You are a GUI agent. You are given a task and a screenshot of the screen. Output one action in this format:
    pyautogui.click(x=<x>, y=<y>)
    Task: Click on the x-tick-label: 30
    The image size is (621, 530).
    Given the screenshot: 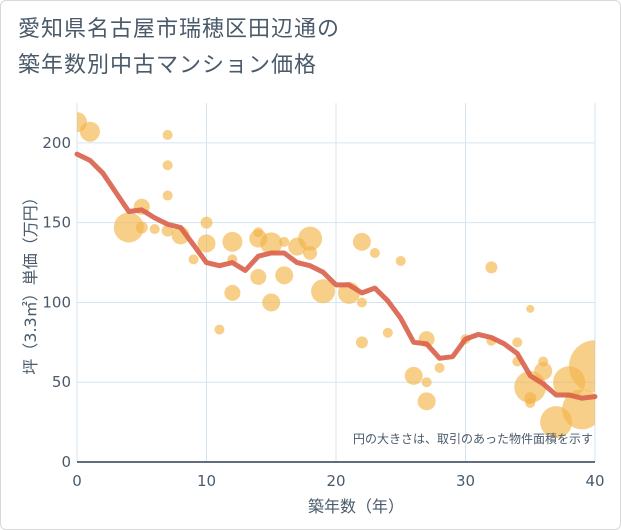 What is the action you would take?
    pyautogui.click(x=465, y=481)
    